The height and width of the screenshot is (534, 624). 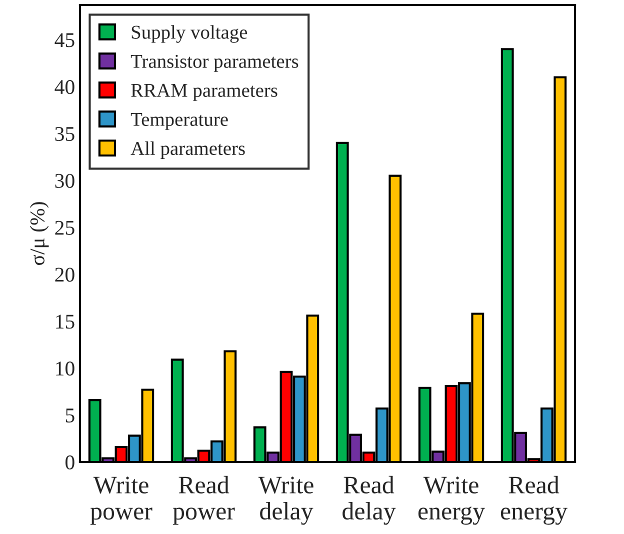 What do you see at coordinates (64, 133) in the screenshot?
I see `y-tick-label: 35` at bounding box center [64, 133].